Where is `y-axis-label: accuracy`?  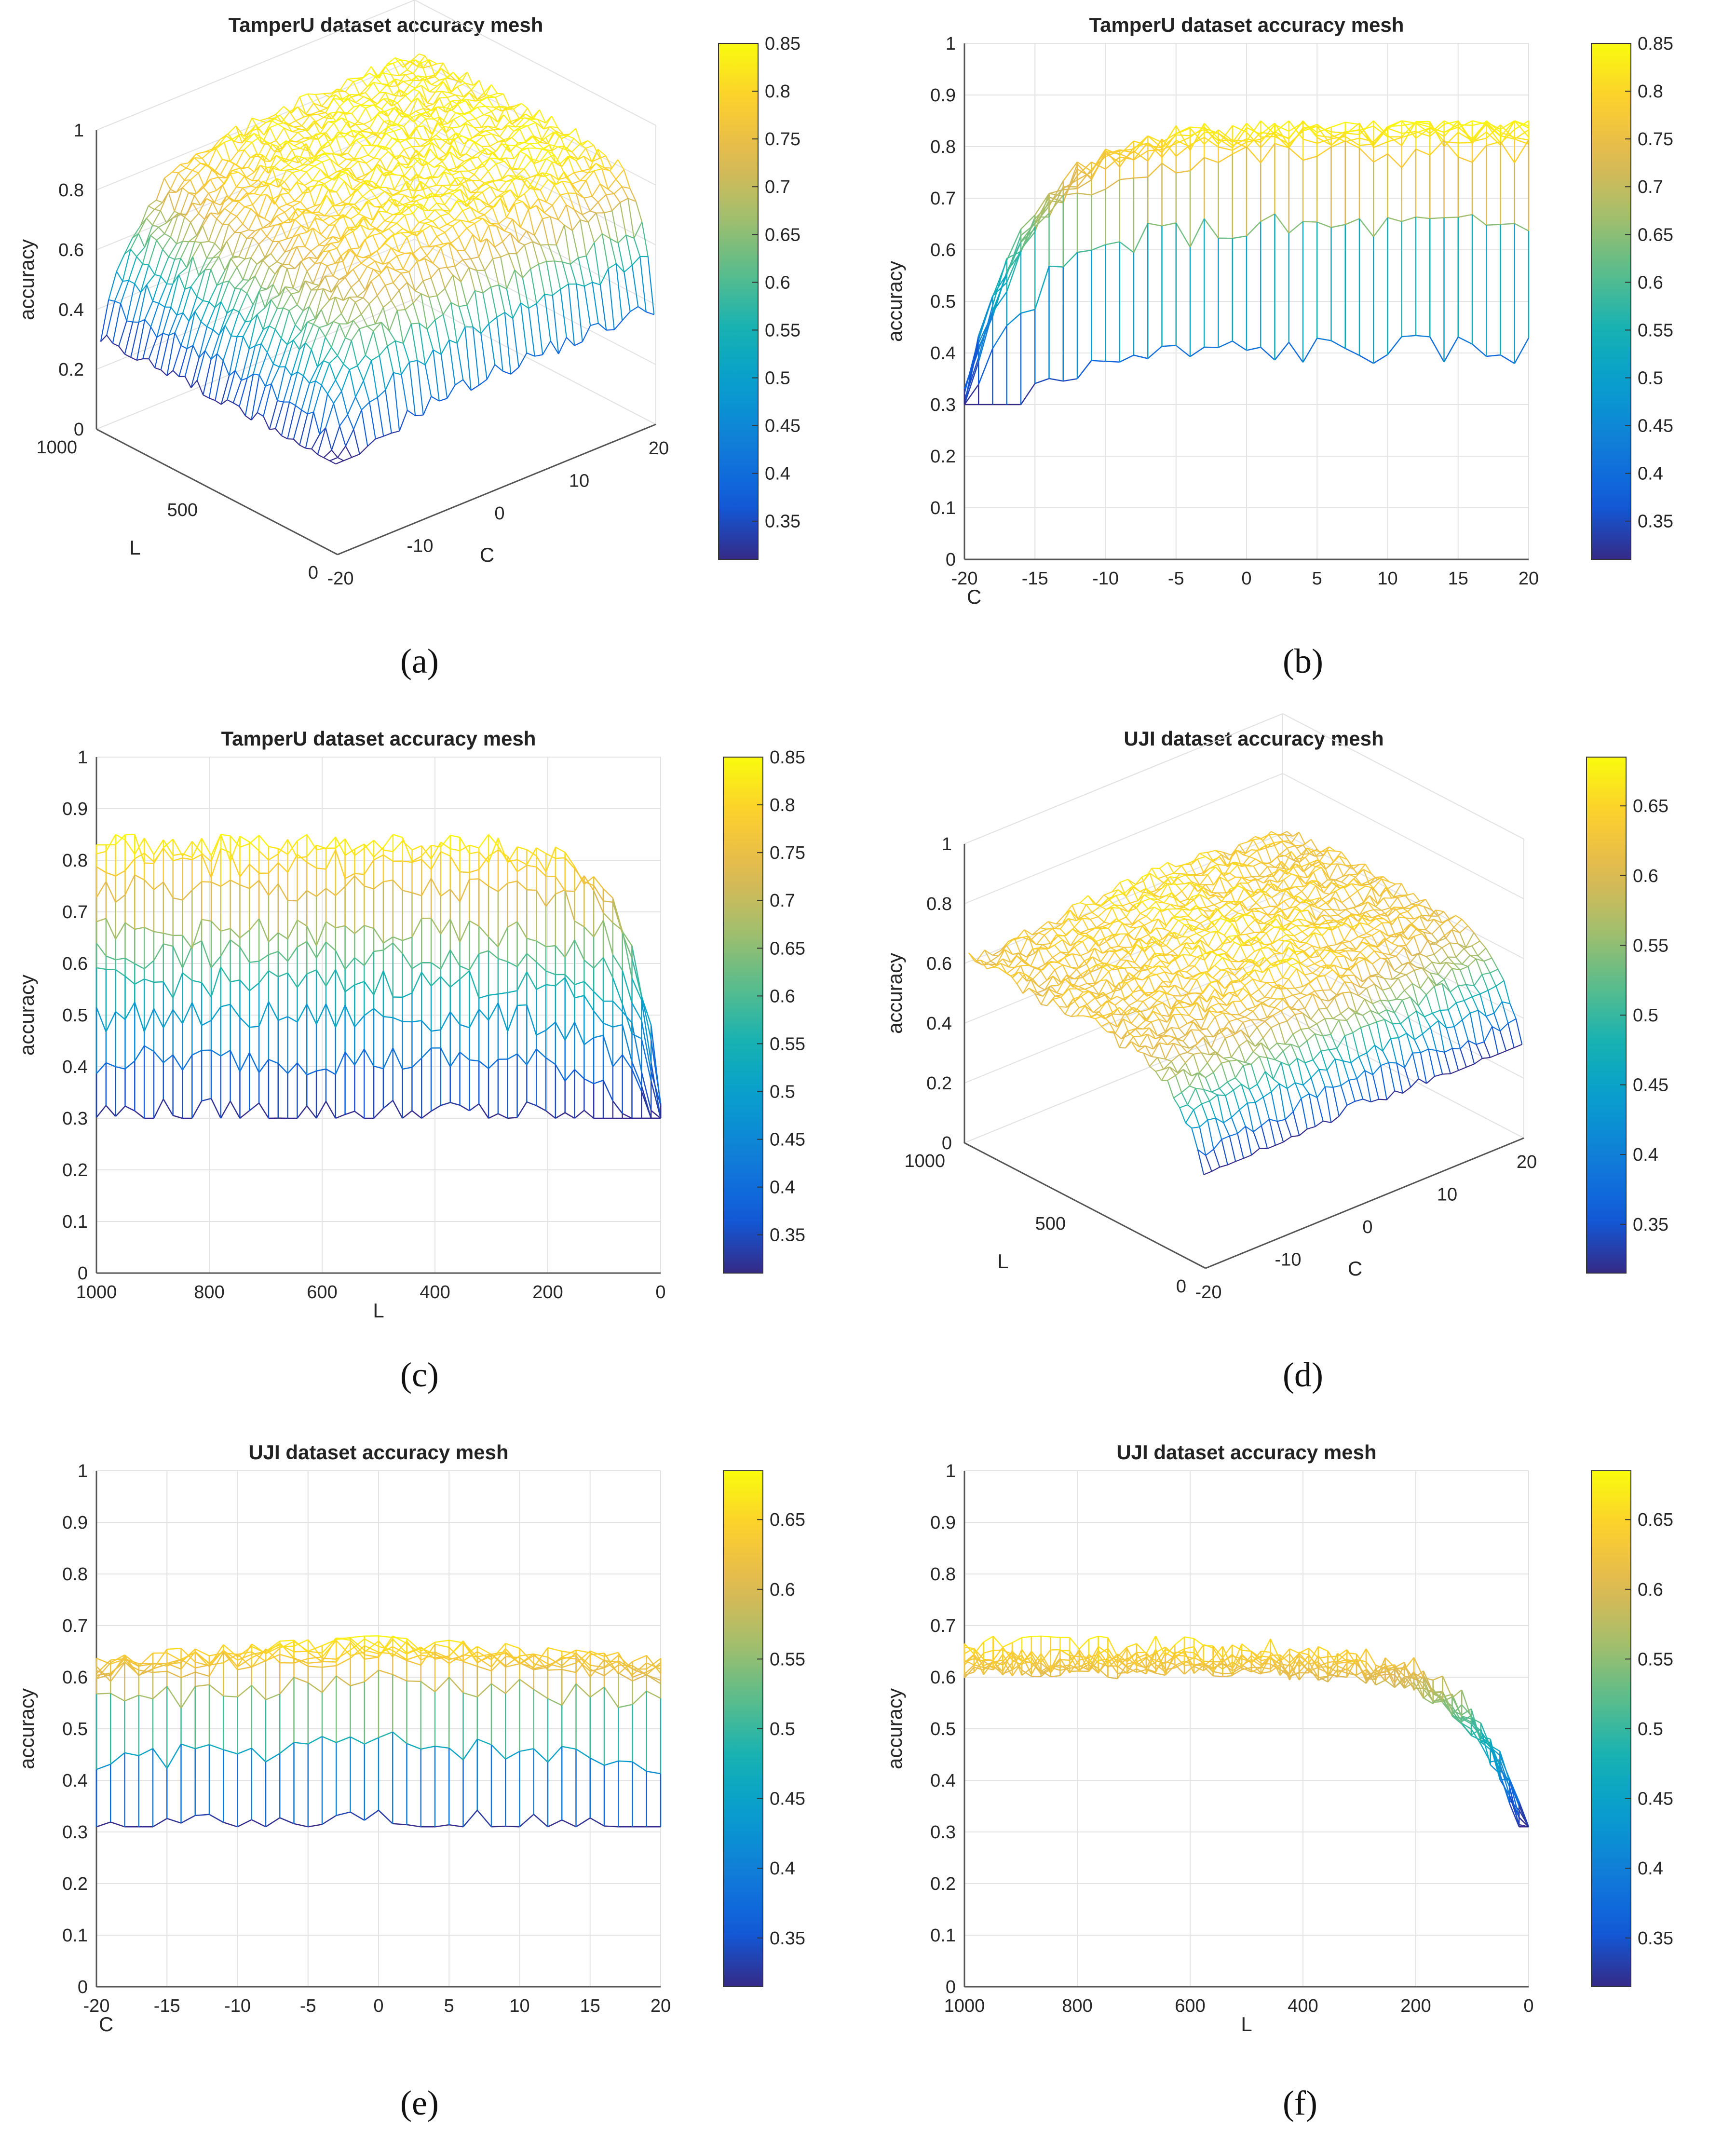
y-axis-label: accuracy is located at coordinates (895, 301).